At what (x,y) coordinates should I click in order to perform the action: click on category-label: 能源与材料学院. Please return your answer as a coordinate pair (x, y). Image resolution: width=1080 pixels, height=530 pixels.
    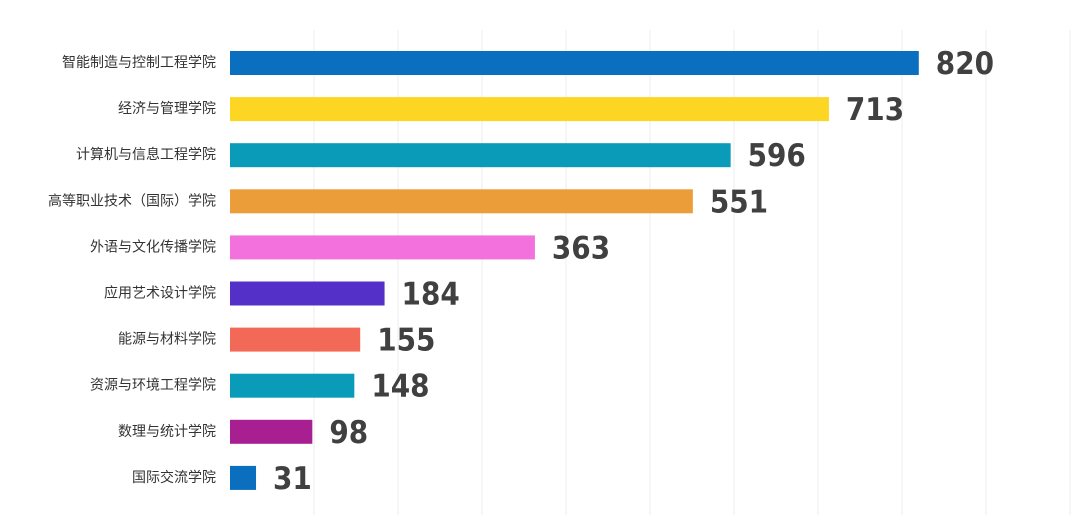
    Looking at the image, I should click on (167, 340).